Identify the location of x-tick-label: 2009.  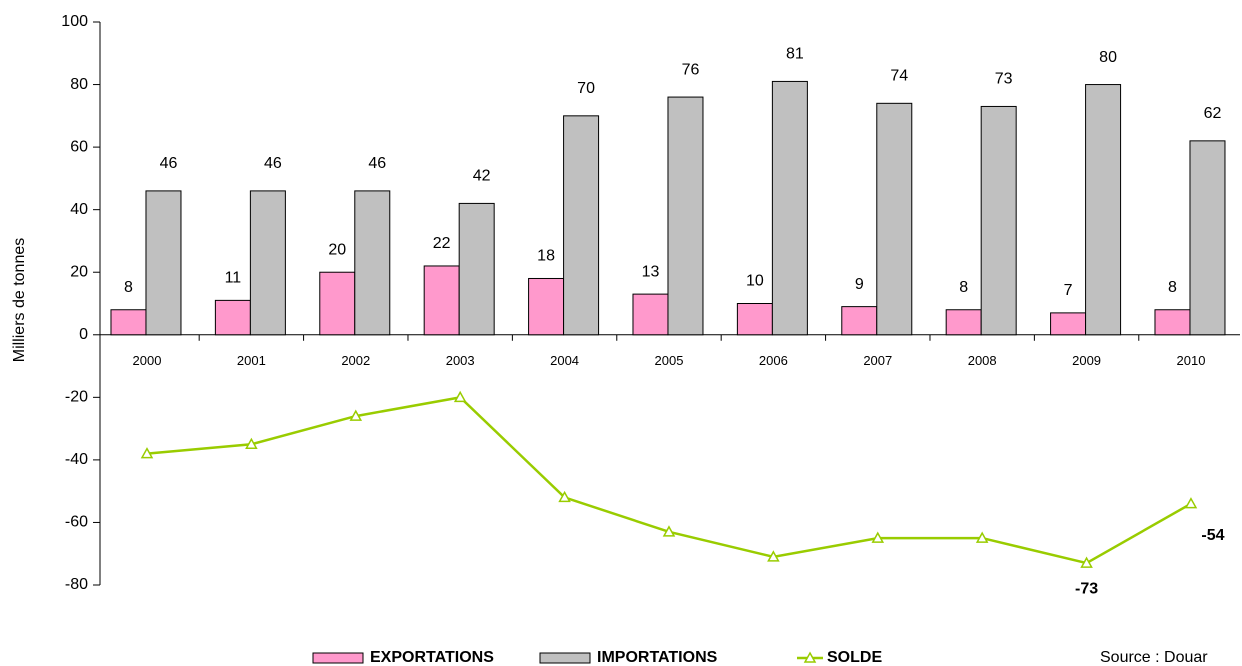
(1086, 360).